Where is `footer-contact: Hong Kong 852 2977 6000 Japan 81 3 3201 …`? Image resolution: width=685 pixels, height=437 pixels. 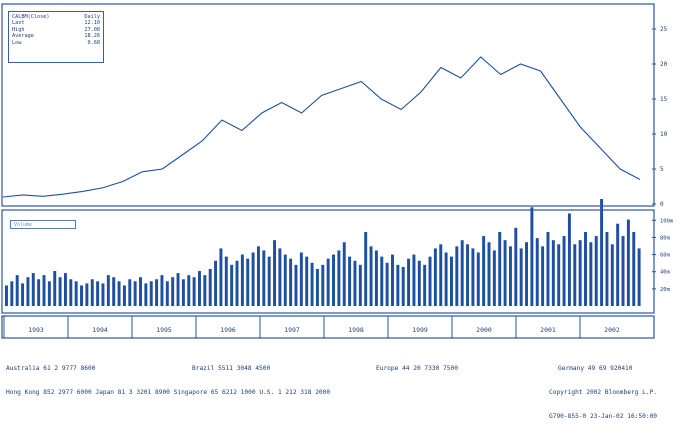
footer-contact: Hong Kong 852 2977 6000 Japan 81 3 3201 … is located at coordinates (168, 392).